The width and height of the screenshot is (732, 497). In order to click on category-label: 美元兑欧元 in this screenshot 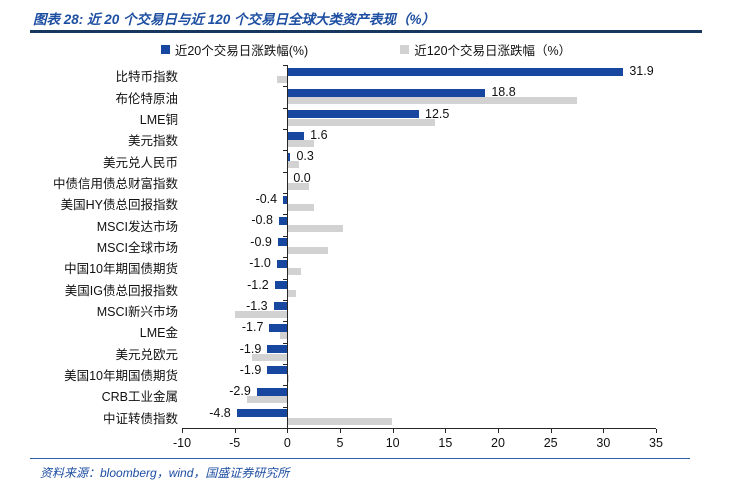, I will do `click(146, 354)`.